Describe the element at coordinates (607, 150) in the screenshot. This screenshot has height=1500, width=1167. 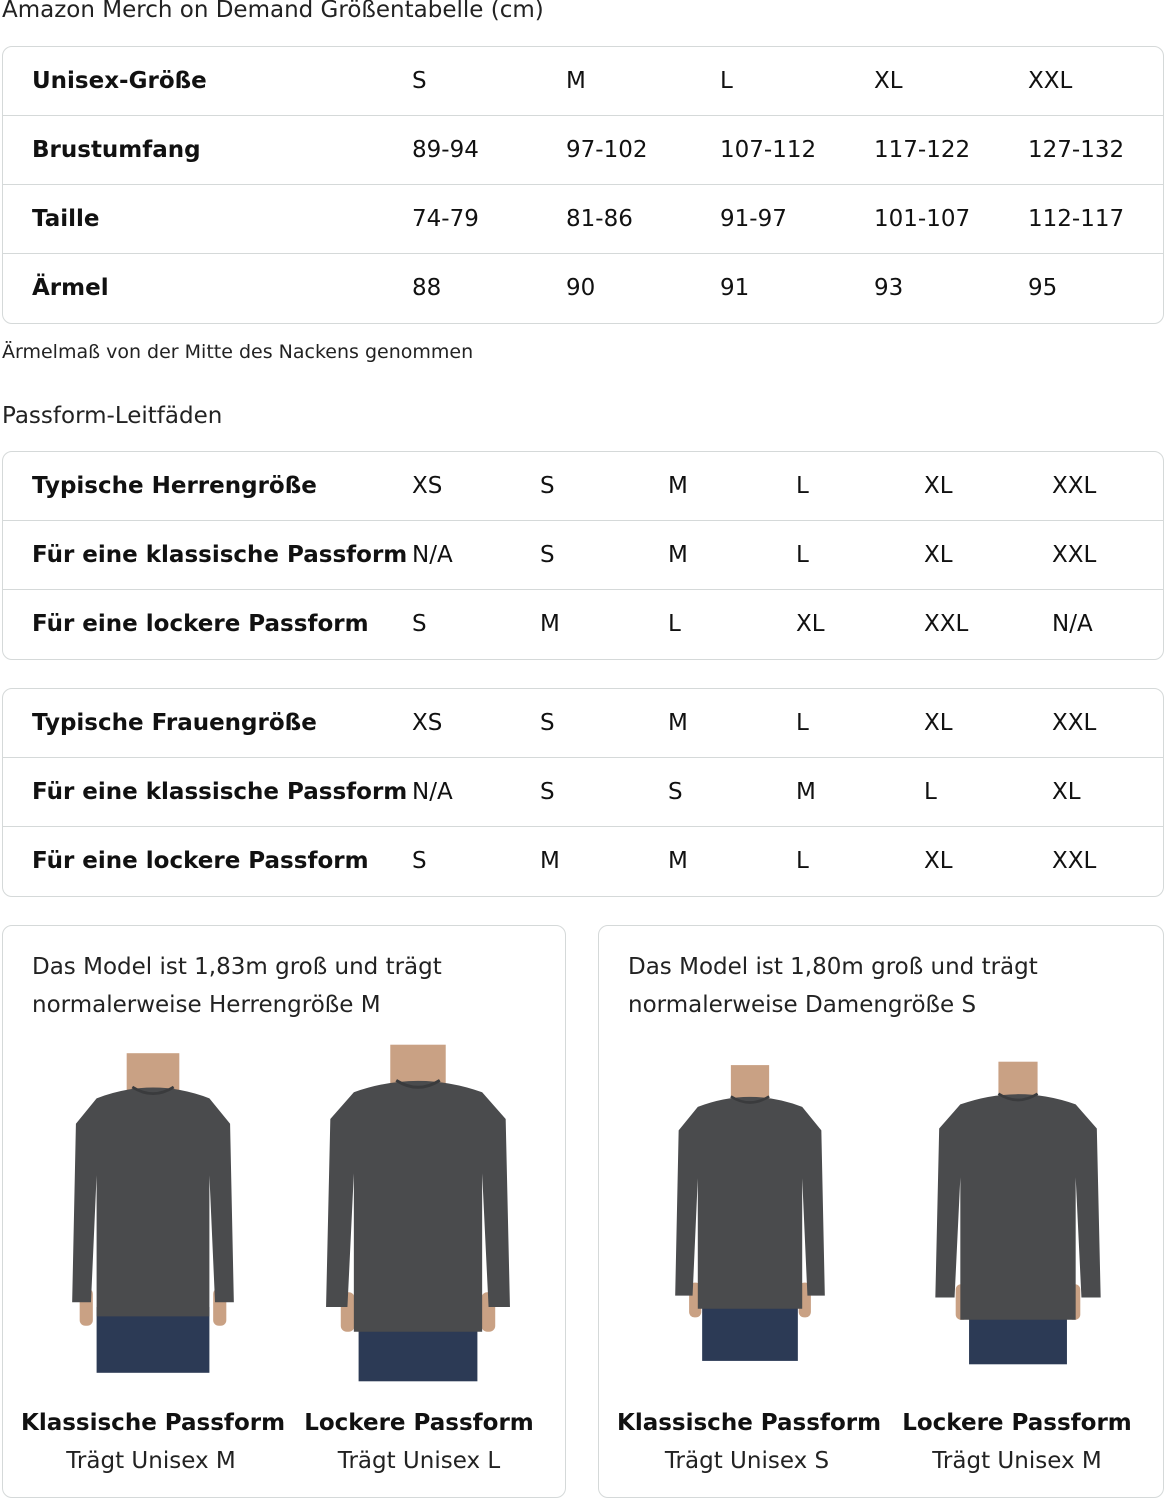
I see `table-cell: 97-102` at that location.